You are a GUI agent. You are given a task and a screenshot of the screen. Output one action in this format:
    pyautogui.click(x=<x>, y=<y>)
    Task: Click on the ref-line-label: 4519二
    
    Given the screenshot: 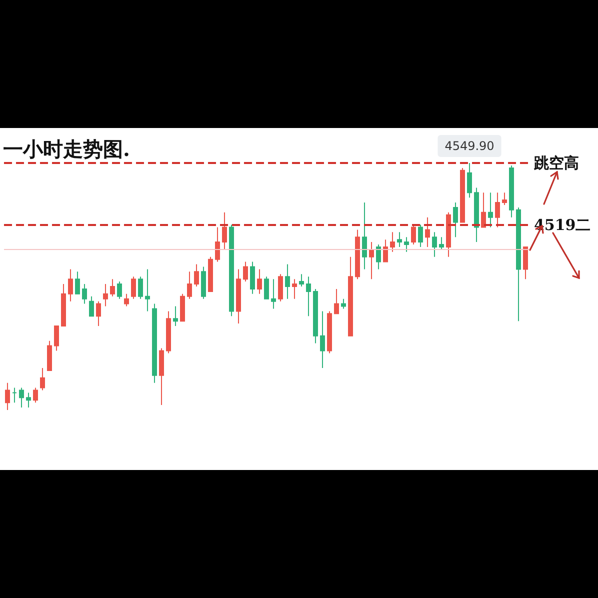 What is the action you would take?
    pyautogui.click(x=562, y=225)
    